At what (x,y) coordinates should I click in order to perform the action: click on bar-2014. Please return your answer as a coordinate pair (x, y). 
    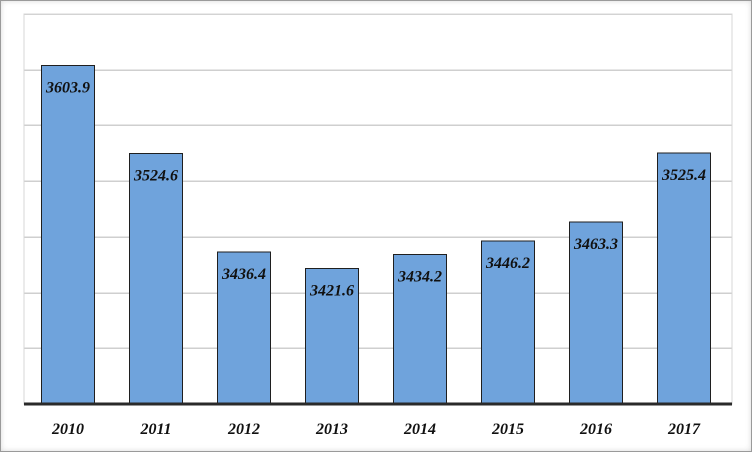
    Looking at the image, I should click on (420, 329).